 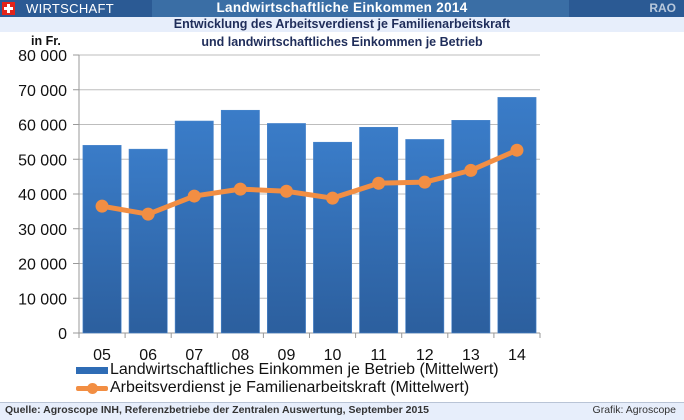 I want to click on y-tick-label: 30 000, so click(x=42, y=230).